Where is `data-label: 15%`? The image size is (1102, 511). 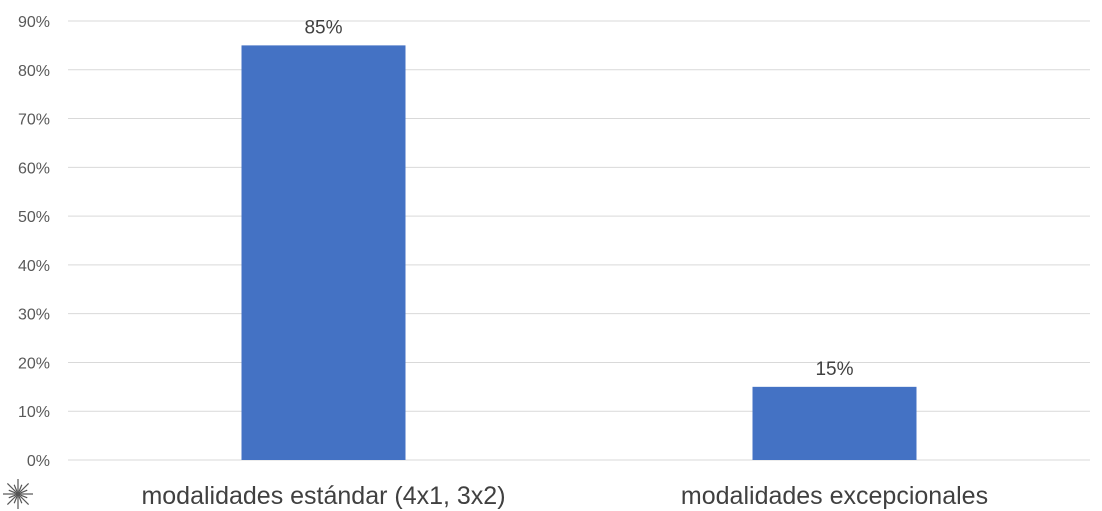
data-label: 15% is located at coordinates (834, 369).